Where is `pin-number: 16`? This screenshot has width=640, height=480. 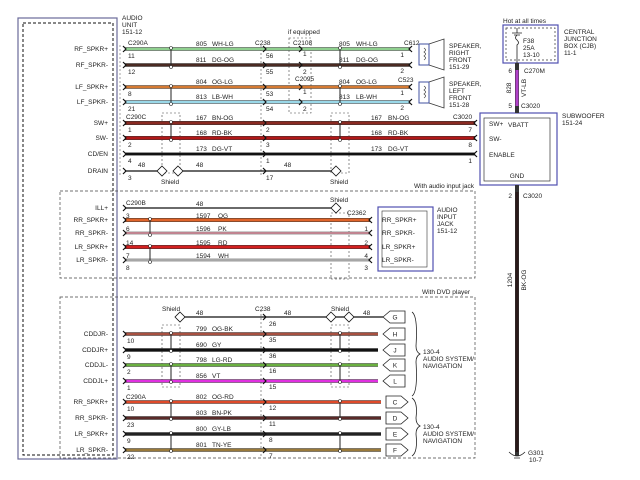
pin-number: 16 is located at coordinates (273, 371).